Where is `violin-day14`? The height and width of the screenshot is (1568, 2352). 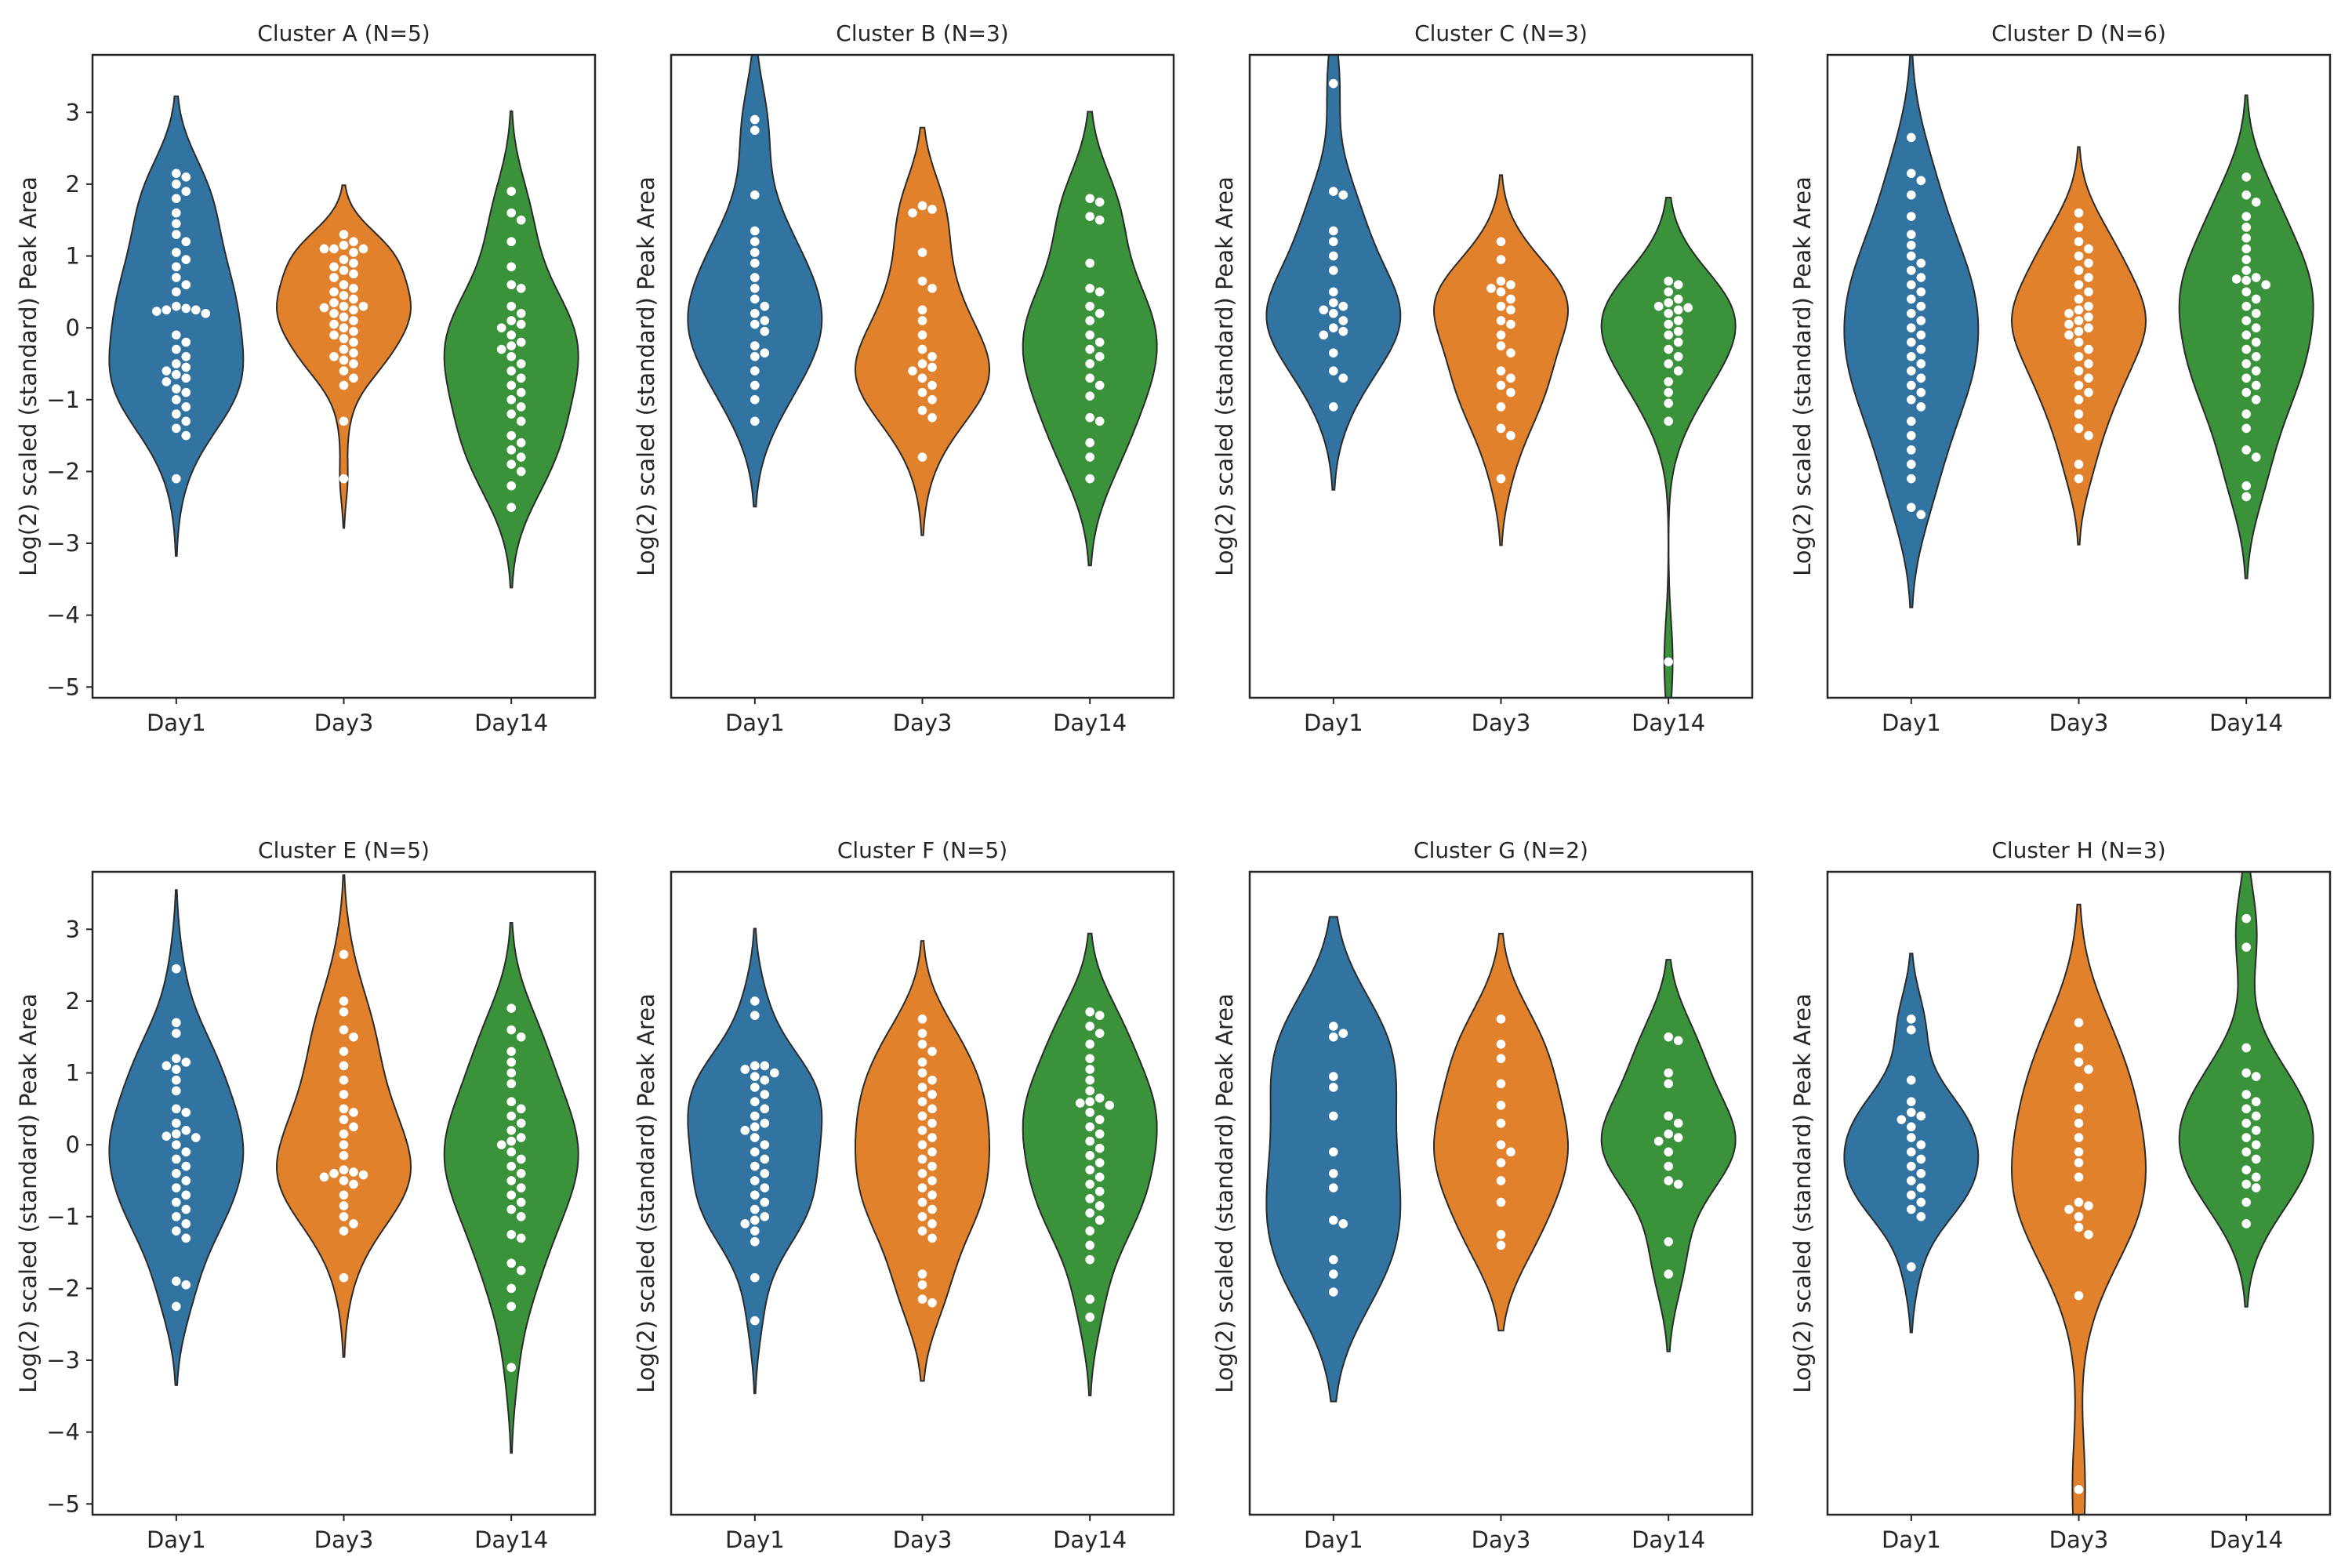
violin-day14 is located at coordinates (1668, 447).